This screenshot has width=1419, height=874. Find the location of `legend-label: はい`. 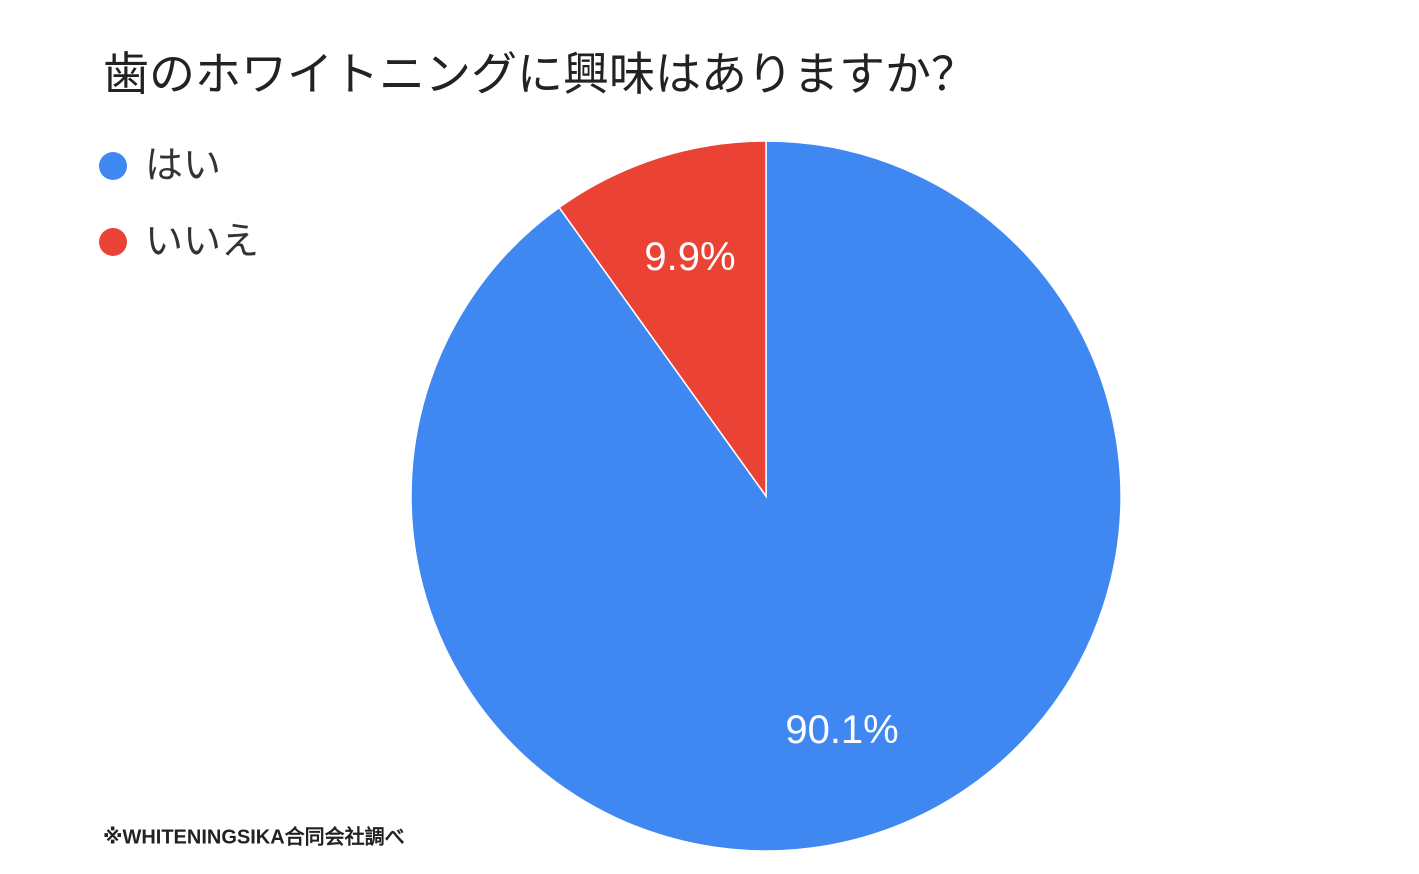

legend-label: はい is located at coordinates (183, 166).